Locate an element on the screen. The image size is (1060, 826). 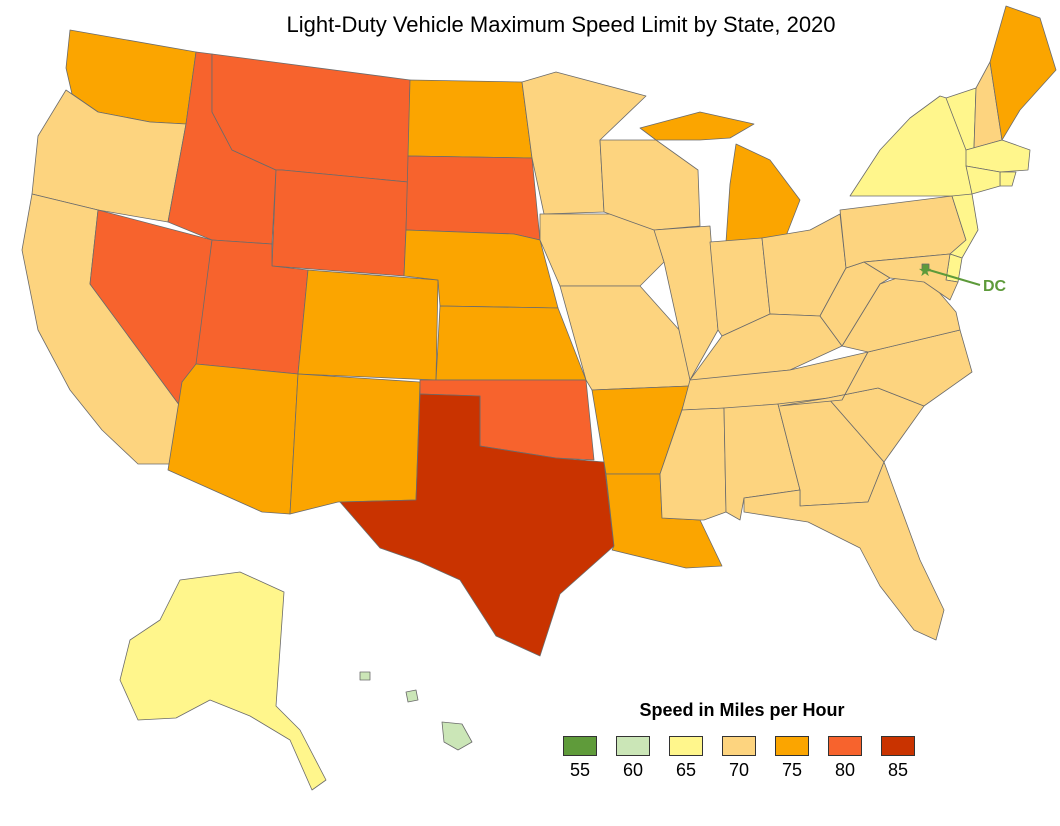
state-ct is located at coordinates (983, 180).